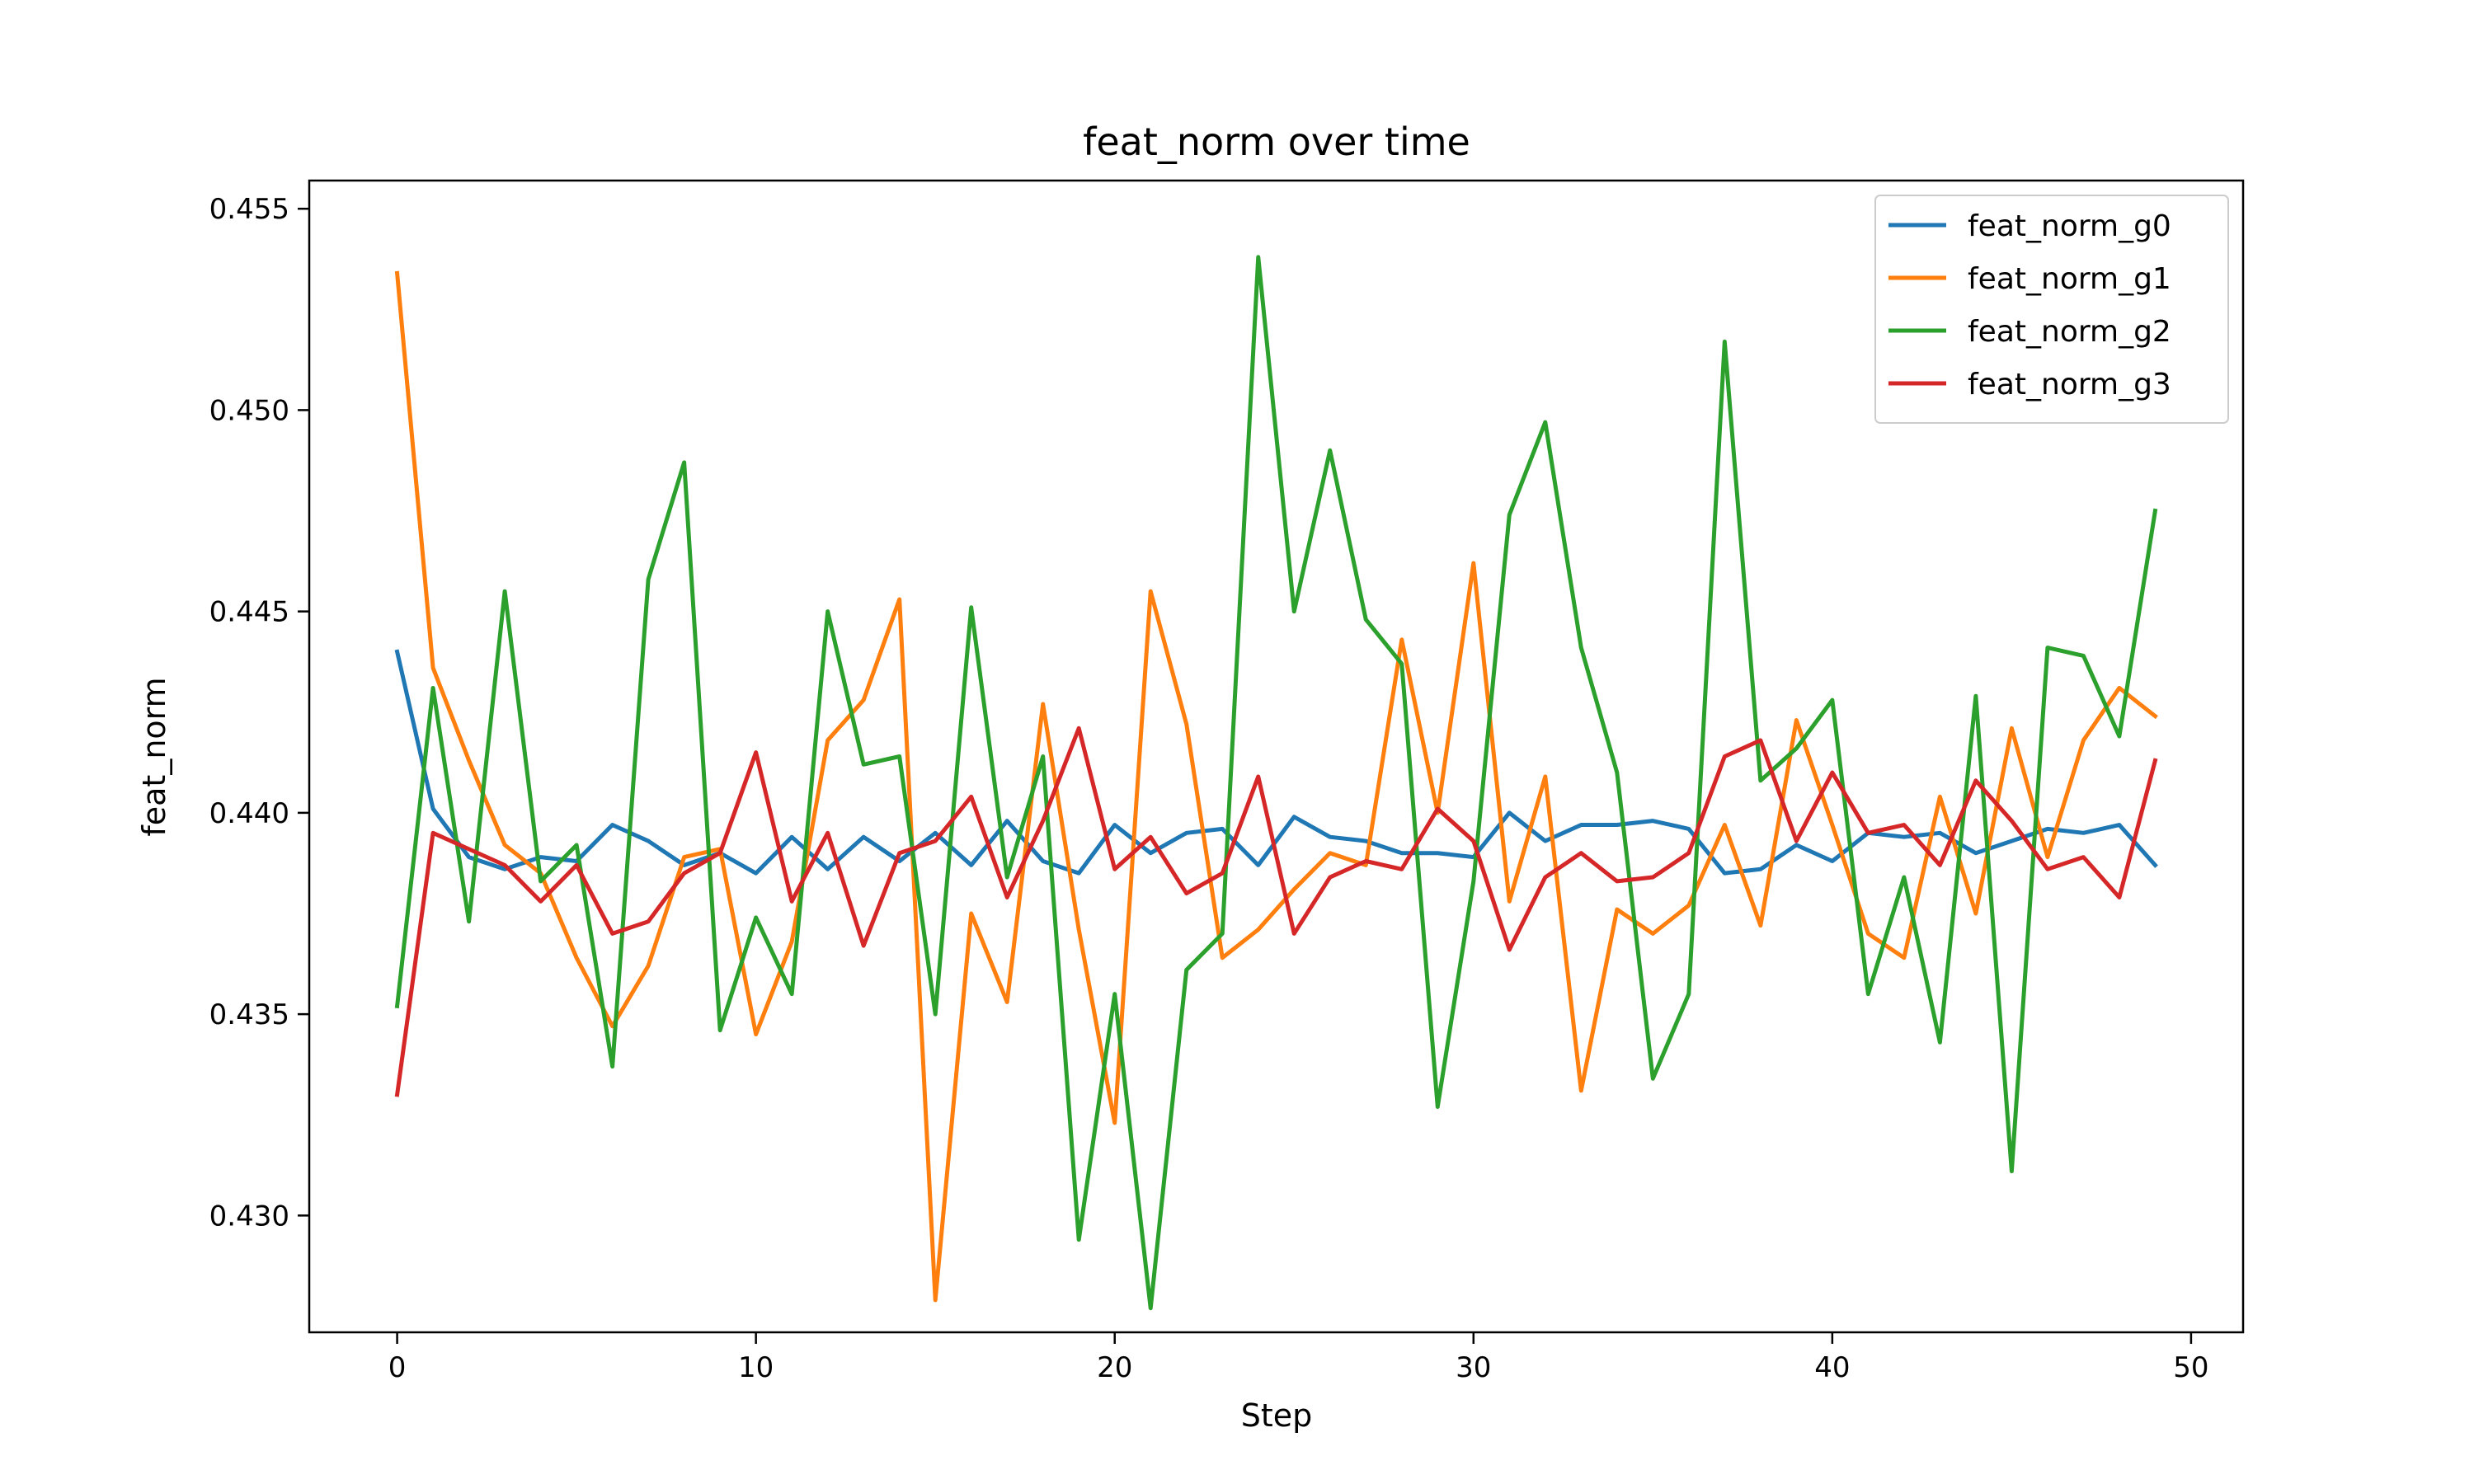 This screenshot has height=1484, width=2474. What do you see at coordinates (2069, 385) in the screenshot?
I see `legend-label: feat_norm_g3` at bounding box center [2069, 385].